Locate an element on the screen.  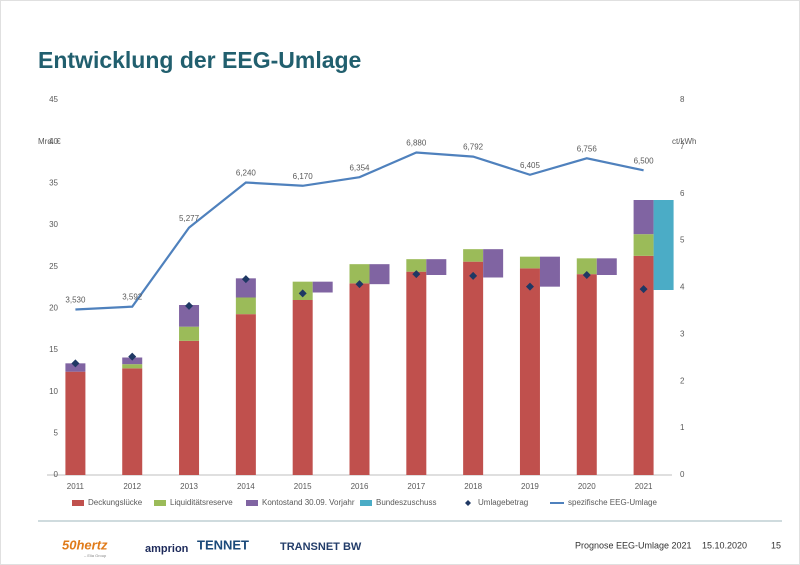
y-tick-label: 35 is located at coordinates (53, 182).